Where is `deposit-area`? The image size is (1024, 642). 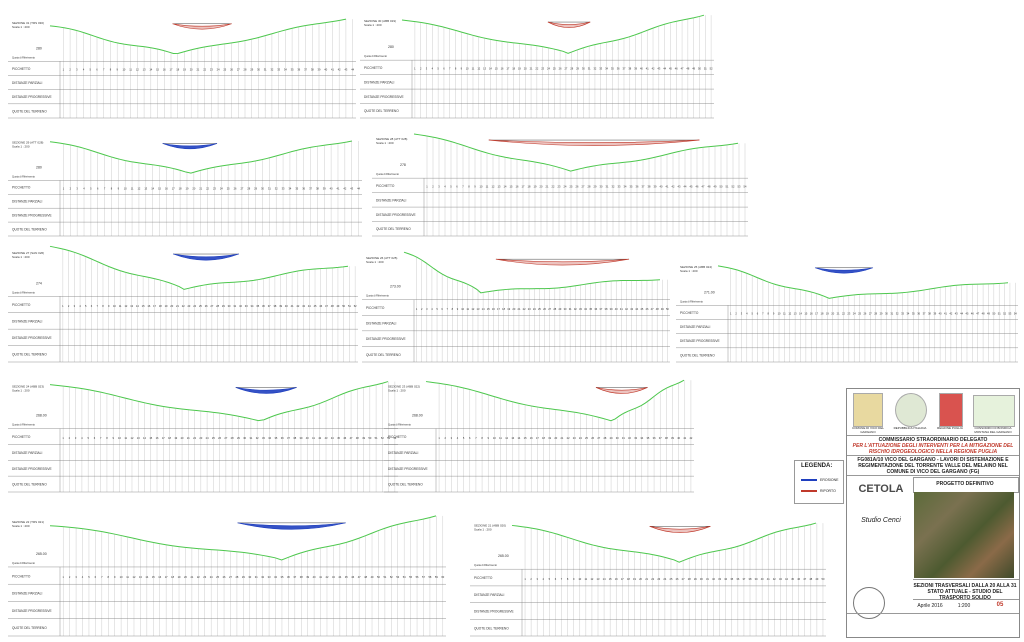
deposit-area is located at coordinates (202, 26).